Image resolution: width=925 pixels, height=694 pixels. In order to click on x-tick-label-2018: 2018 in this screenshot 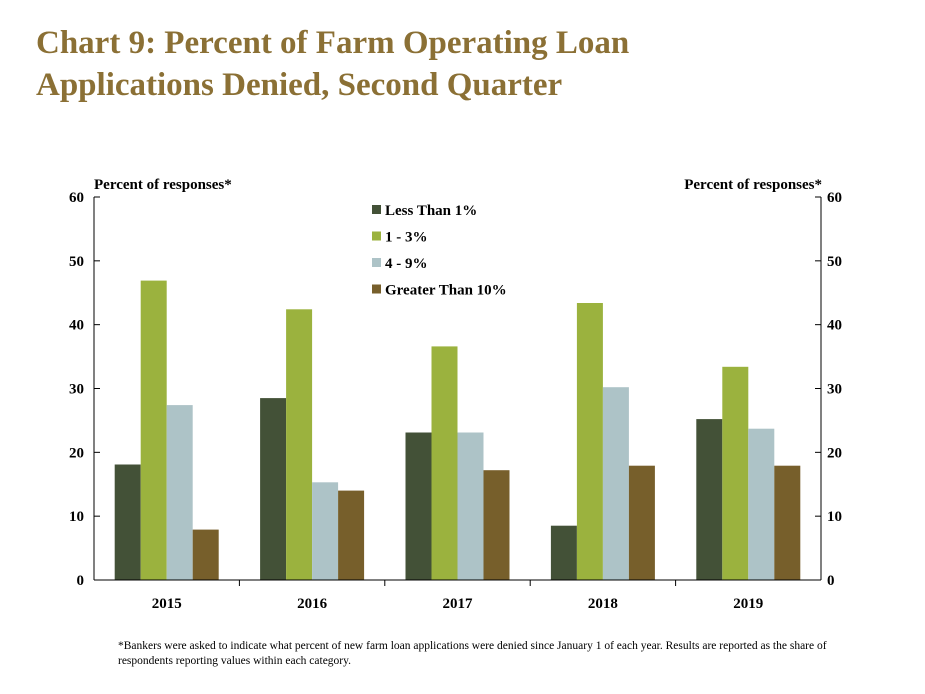, I will do `click(603, 604)`.